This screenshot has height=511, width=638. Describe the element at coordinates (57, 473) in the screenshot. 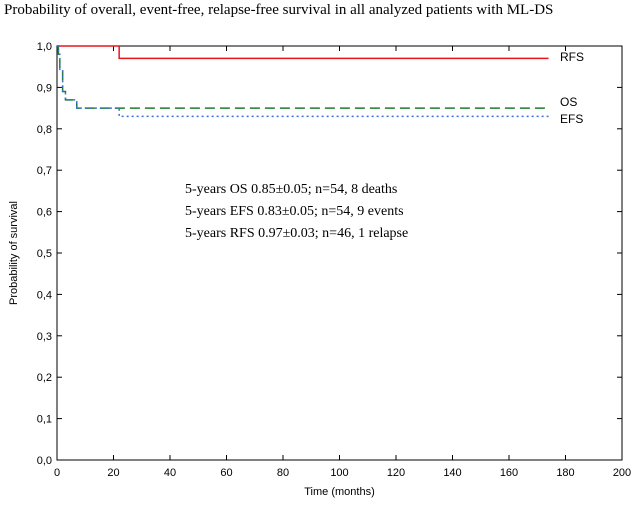

I see `x-tick-label: 0` at that location.